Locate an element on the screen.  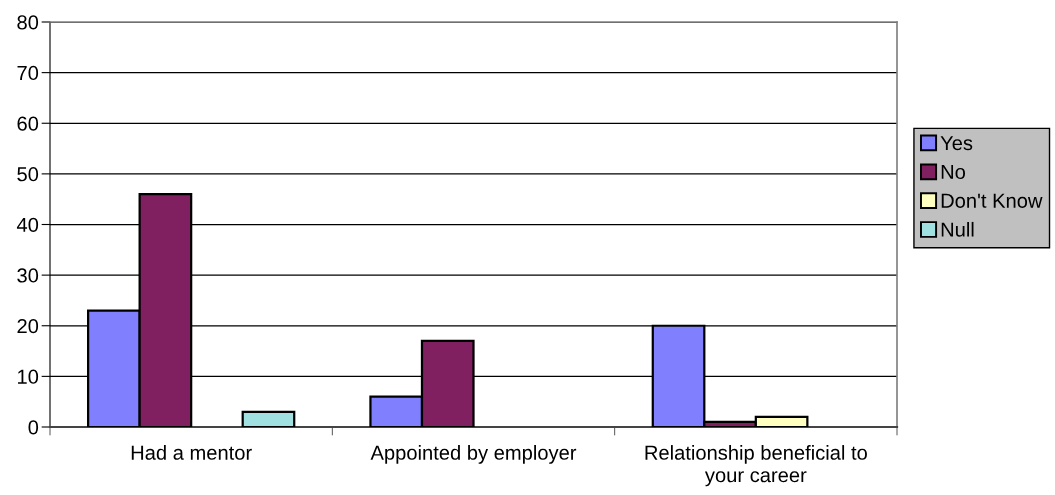
y-tick-label: 20 is located at coordinates (28, 326).